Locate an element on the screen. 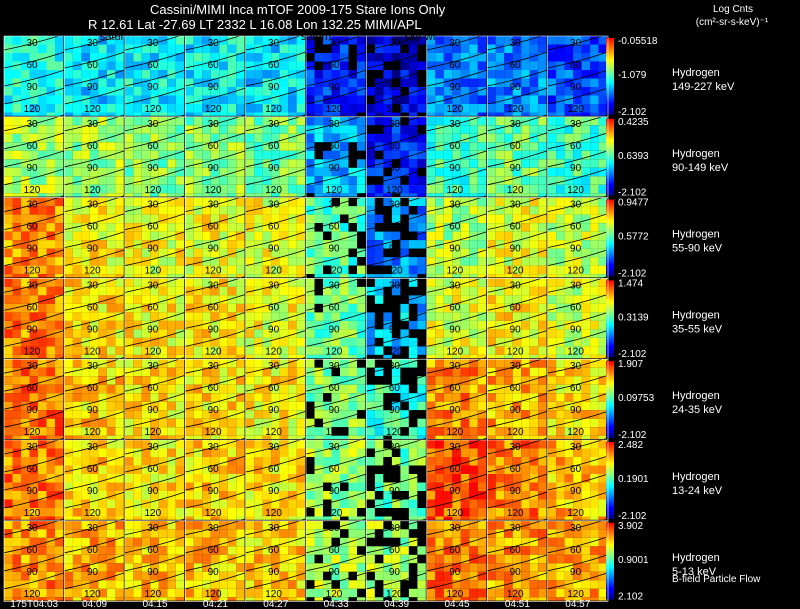 Image resolution: width=800 pixels, height=609 pixels. species-name: Hydrogen is located at coordinates (696, 235).